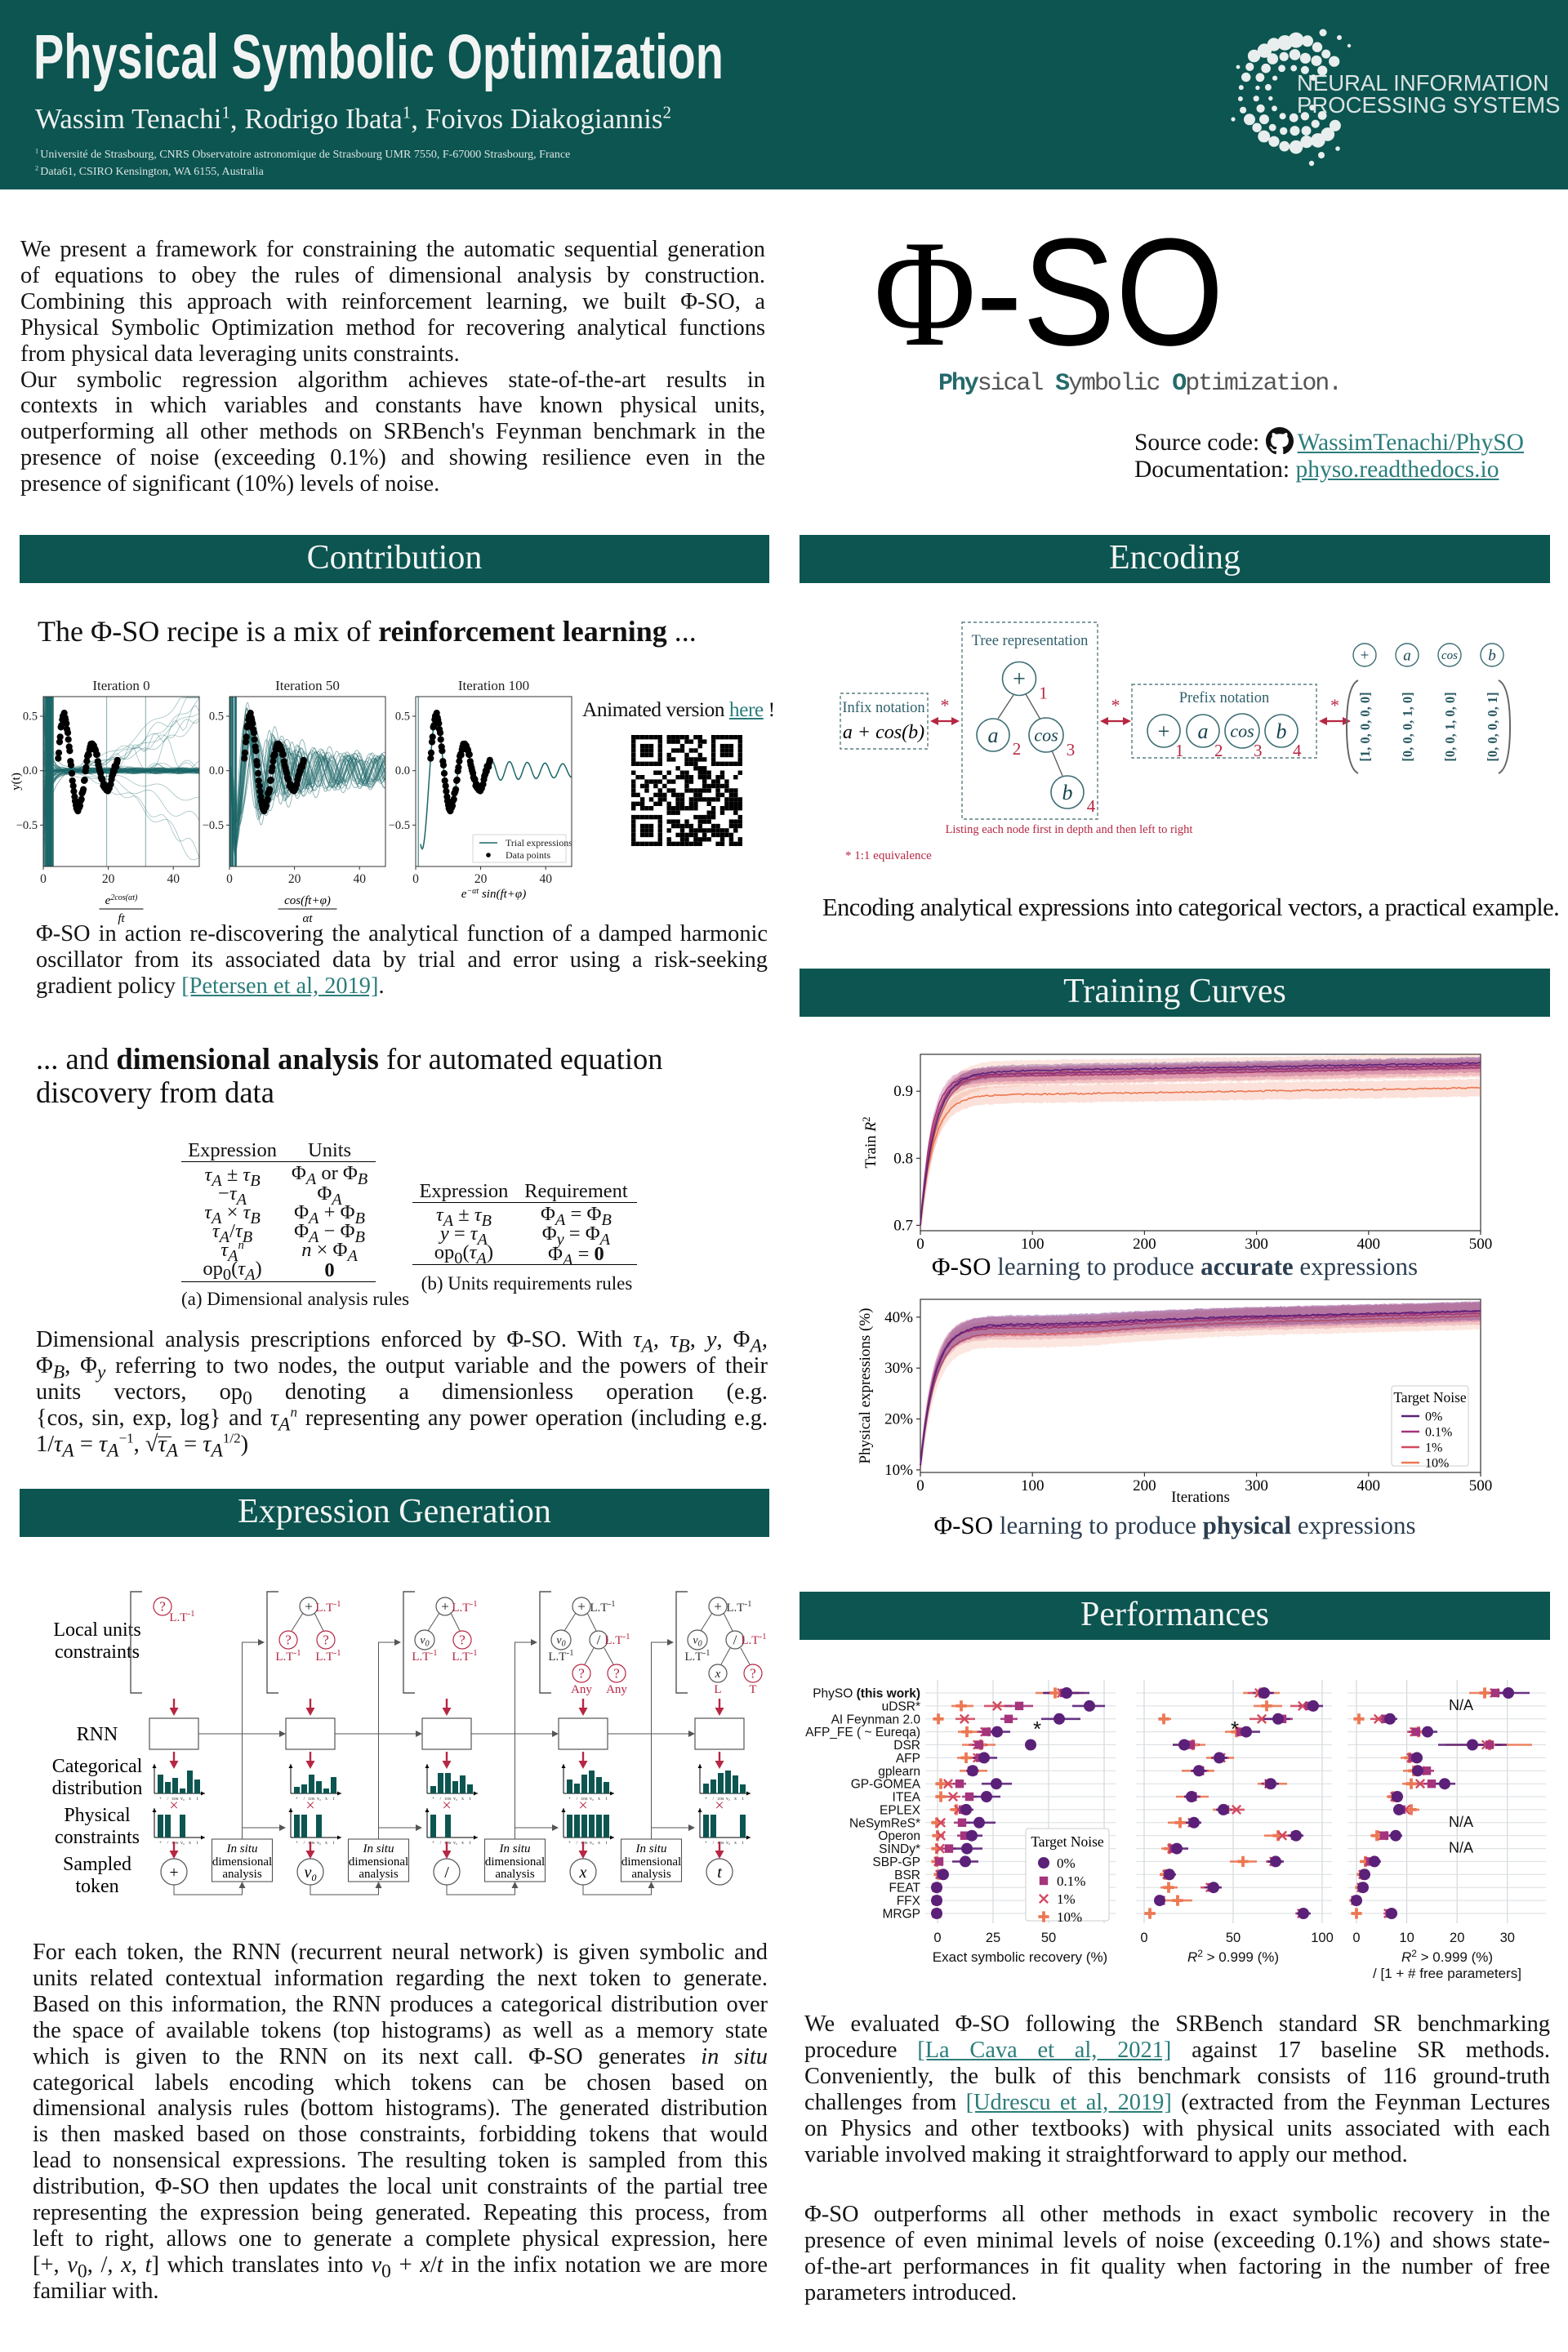 The width and height of the screenshot is (1568, 2352). I want to click on svg-text: b, so click(1281, 731).